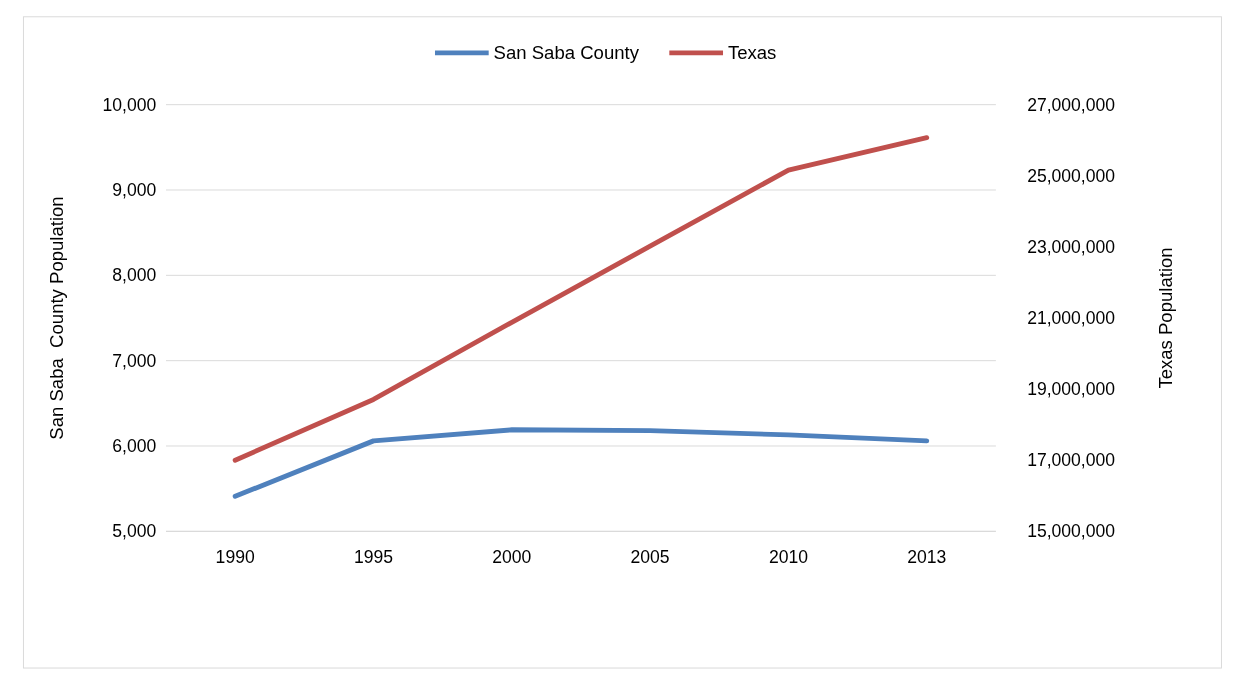  I want to click on y2-tick-label: 19,000,000, so click(1071, 389).